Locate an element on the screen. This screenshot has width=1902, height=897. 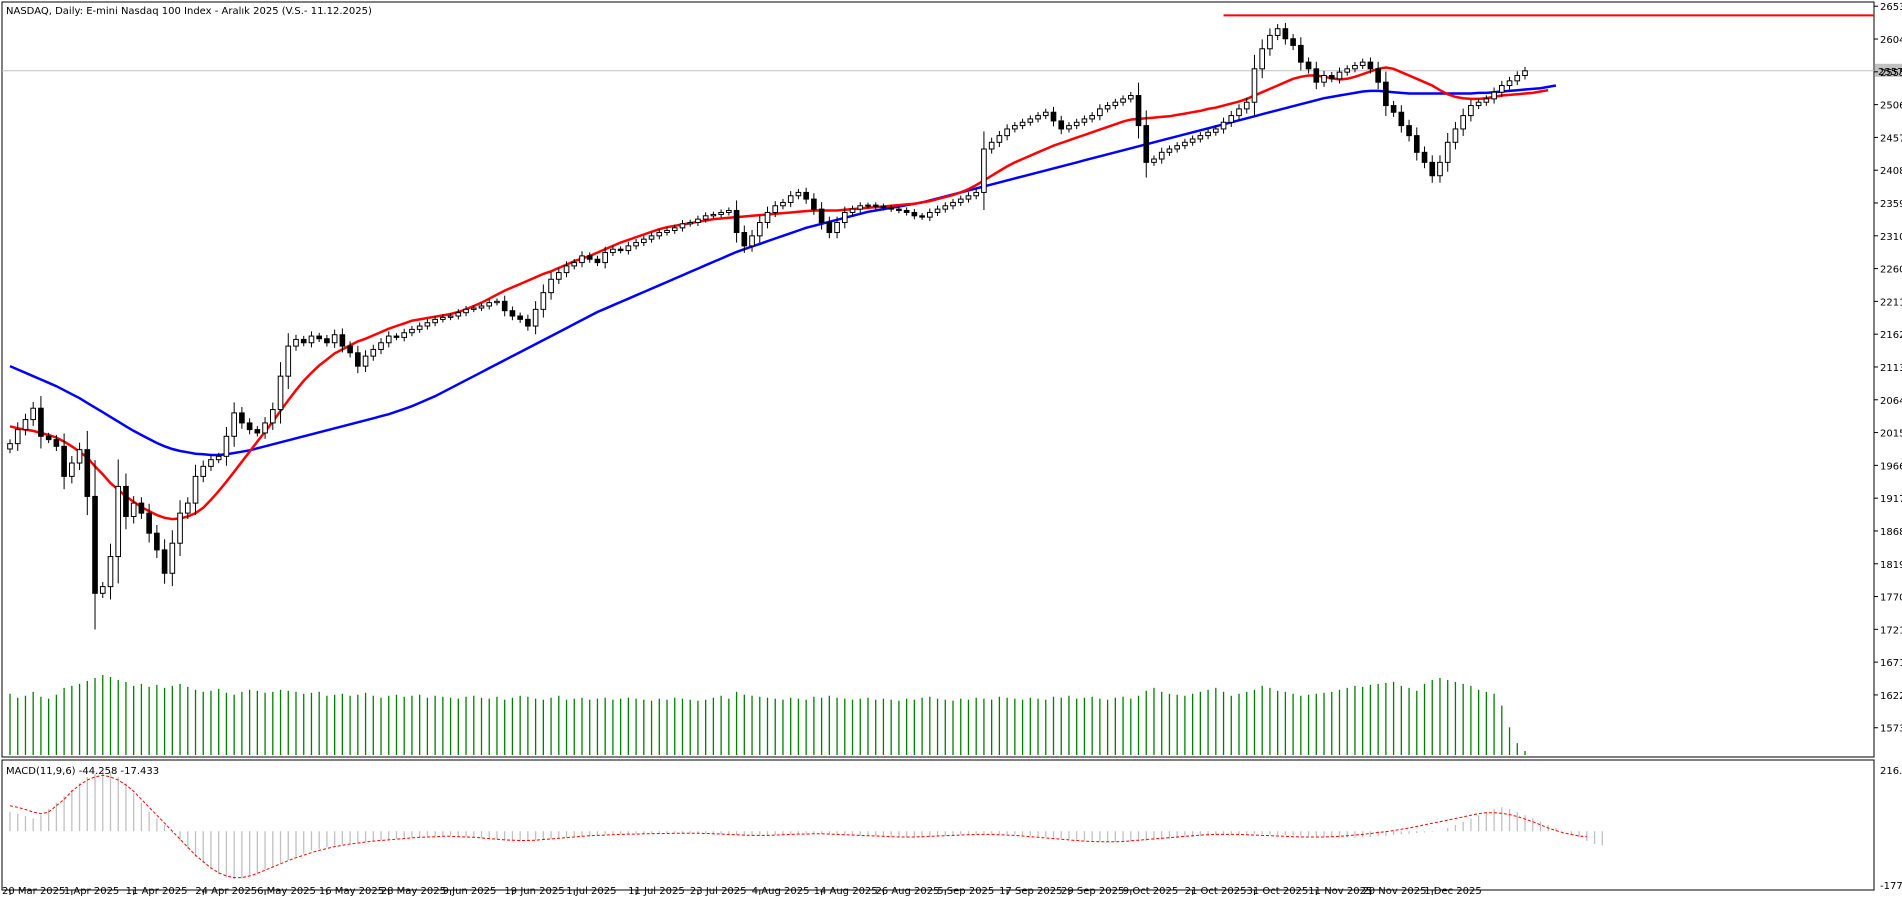
macd-label: MACD(11,9,6) -44.258 -17.433 is located at coordinates (82, 771).